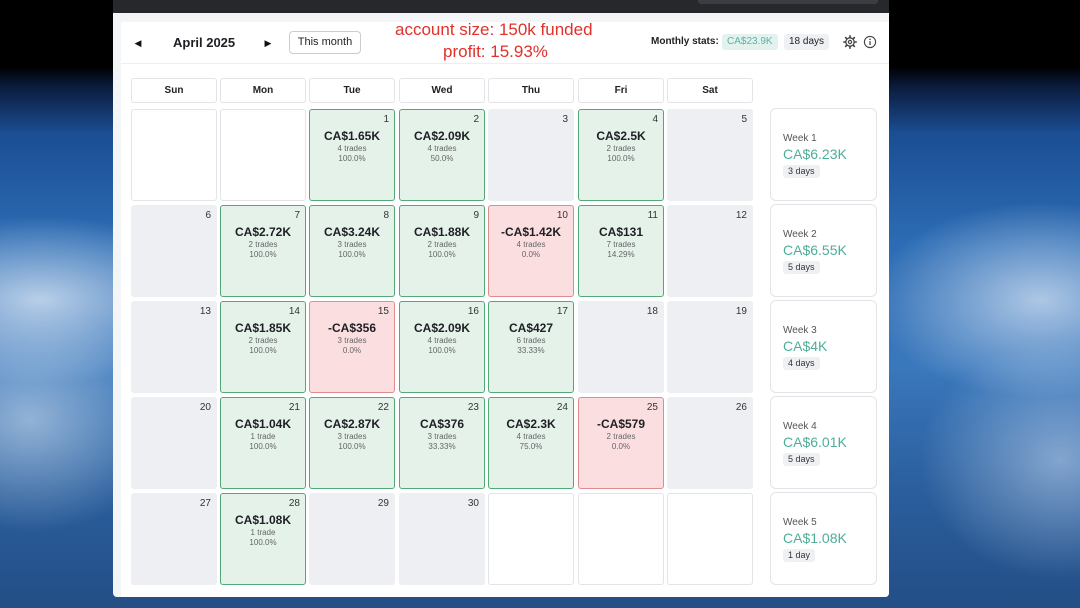  Describe the element at coordinates (710, 347) in the screenshot. I see `day-cell: 19` at that location.